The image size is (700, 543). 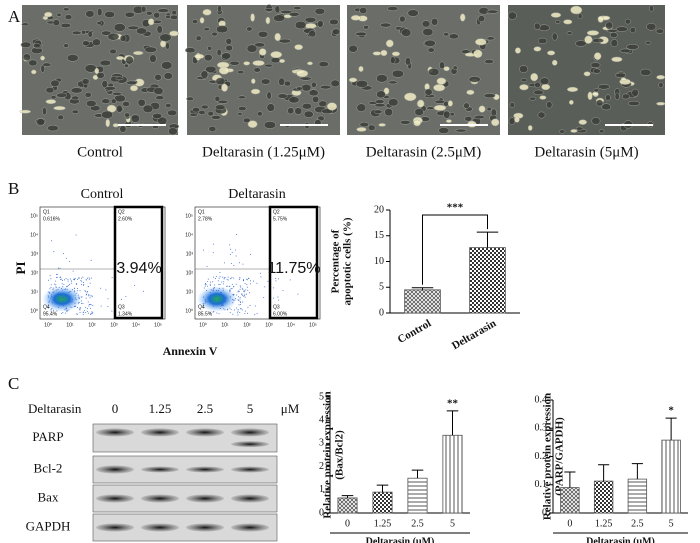 I want to click on image-caption: Deltarasin (2.5μM), so click(x=424, y=152).